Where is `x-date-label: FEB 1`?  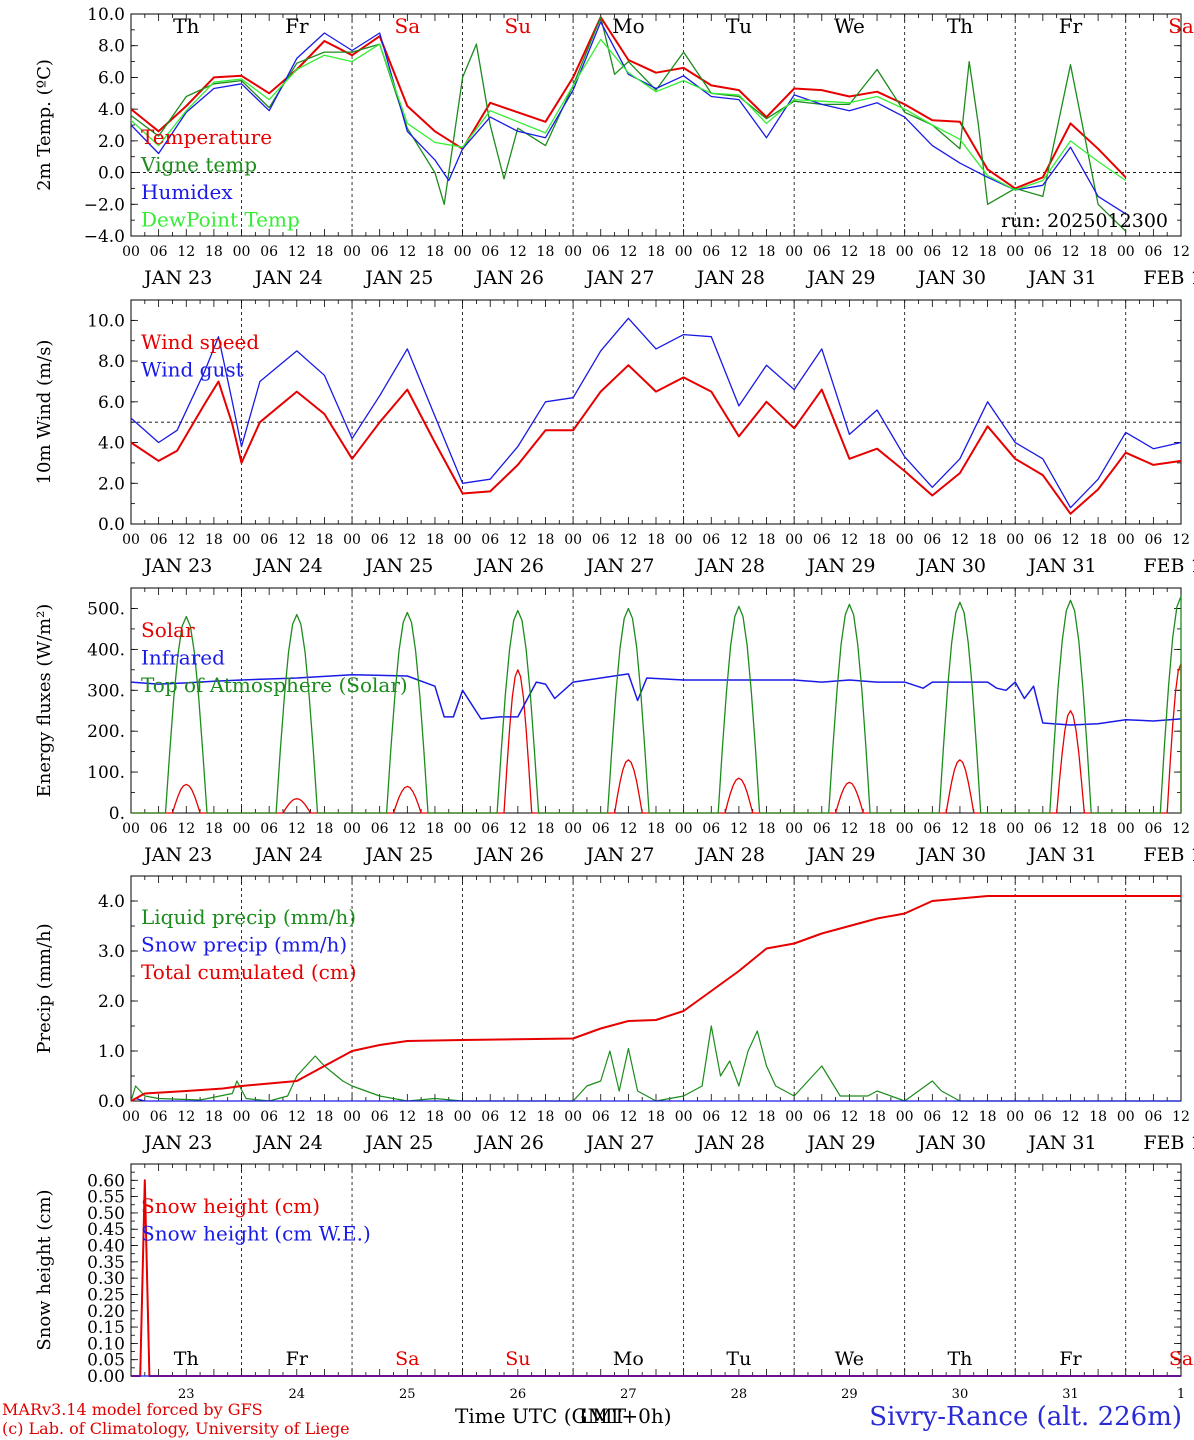 x-date-label: FEB 1 is located at coordinates (1168, 855).